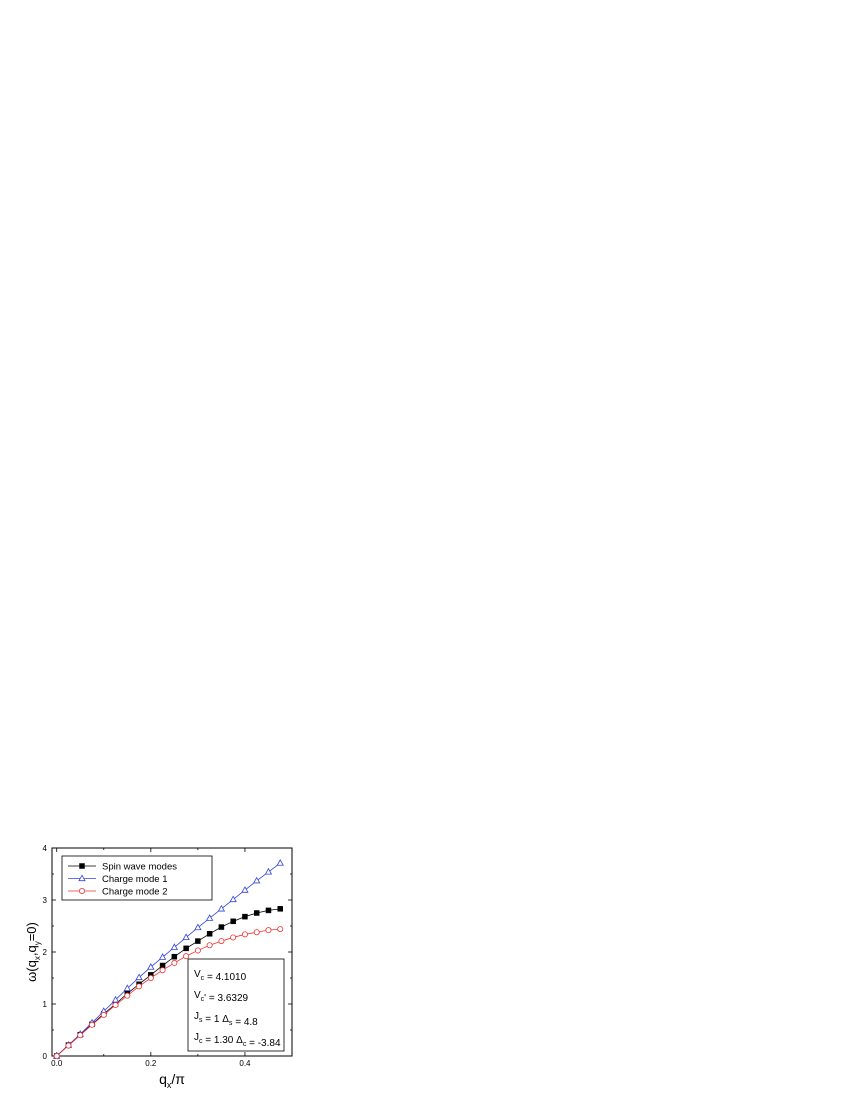 The image size is (850, 1100). I want to click on x-tick-label: 0.2, so click(151, 1063).